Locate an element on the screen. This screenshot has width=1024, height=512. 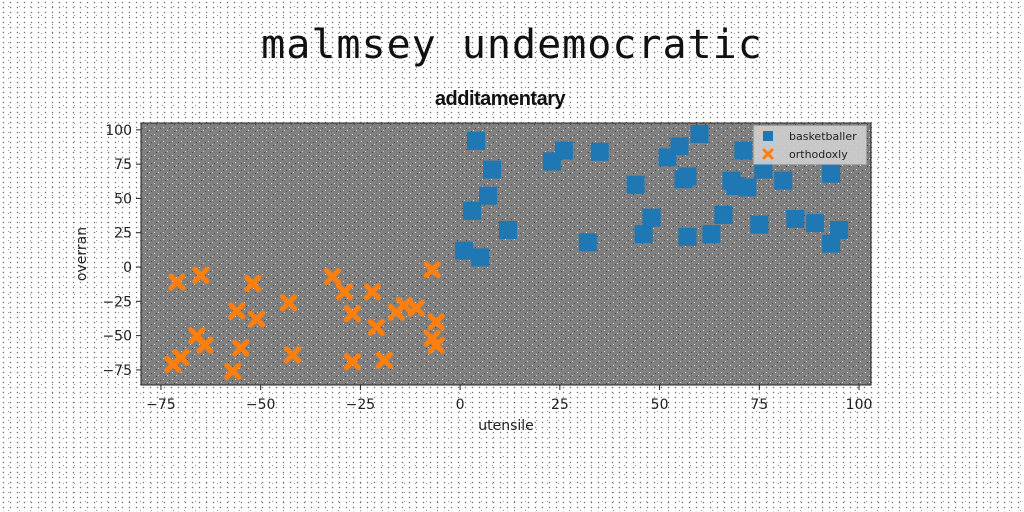
chart-subtitle: additamentary is located at coordinates (500, 99).